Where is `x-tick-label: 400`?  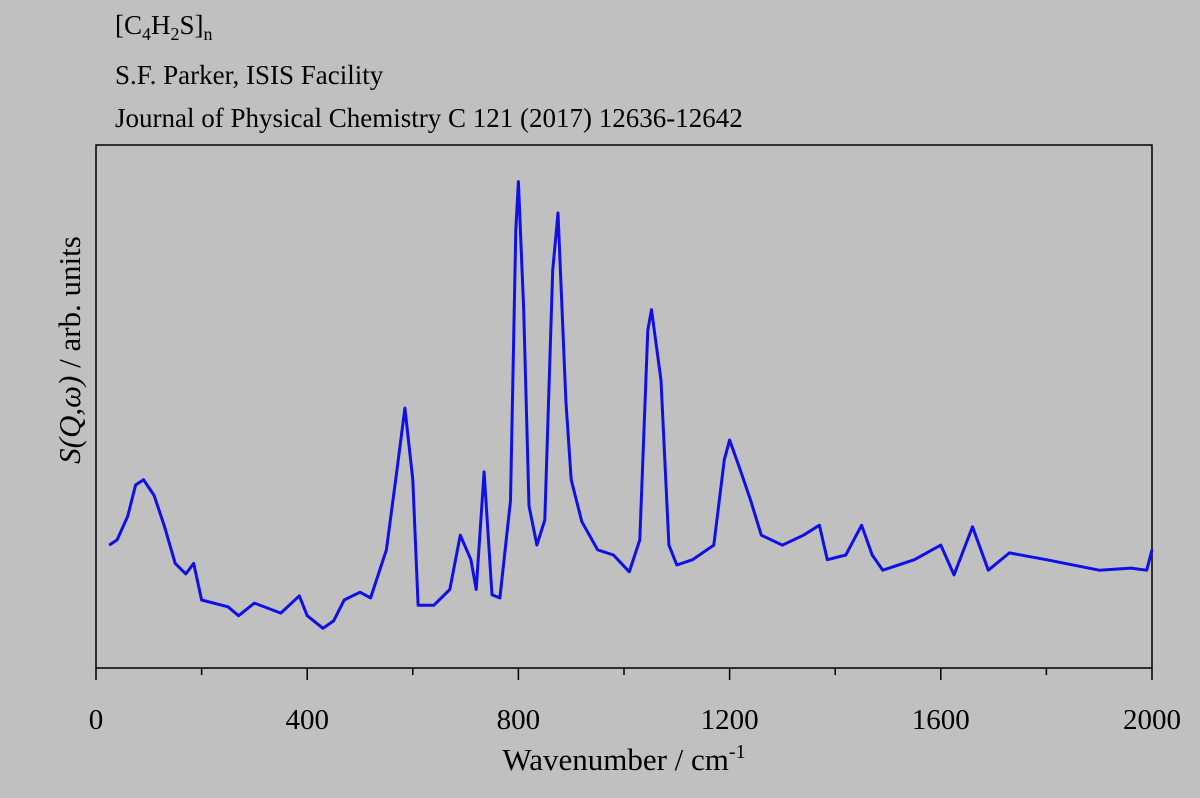 x-tick-label: 400 is located at coordinates (307, 720).